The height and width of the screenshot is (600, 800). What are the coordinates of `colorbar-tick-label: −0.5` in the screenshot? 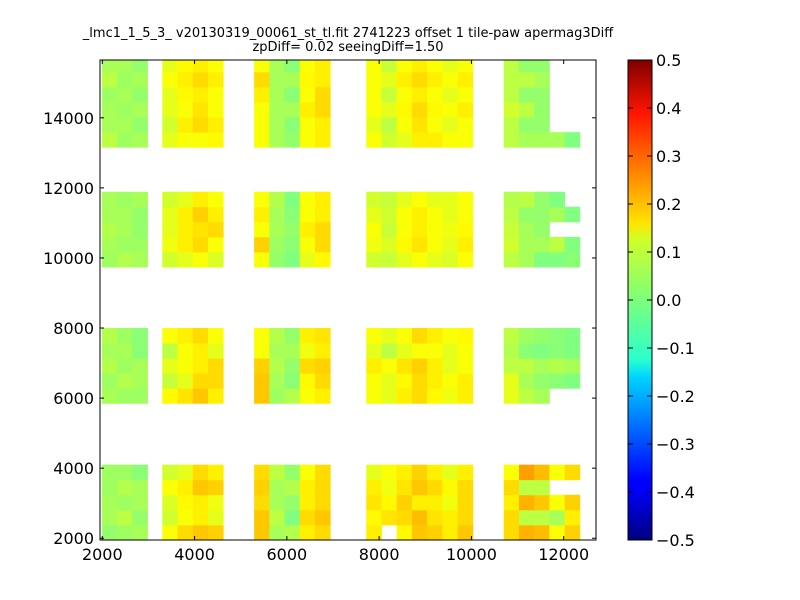 It's located at (675, 540).